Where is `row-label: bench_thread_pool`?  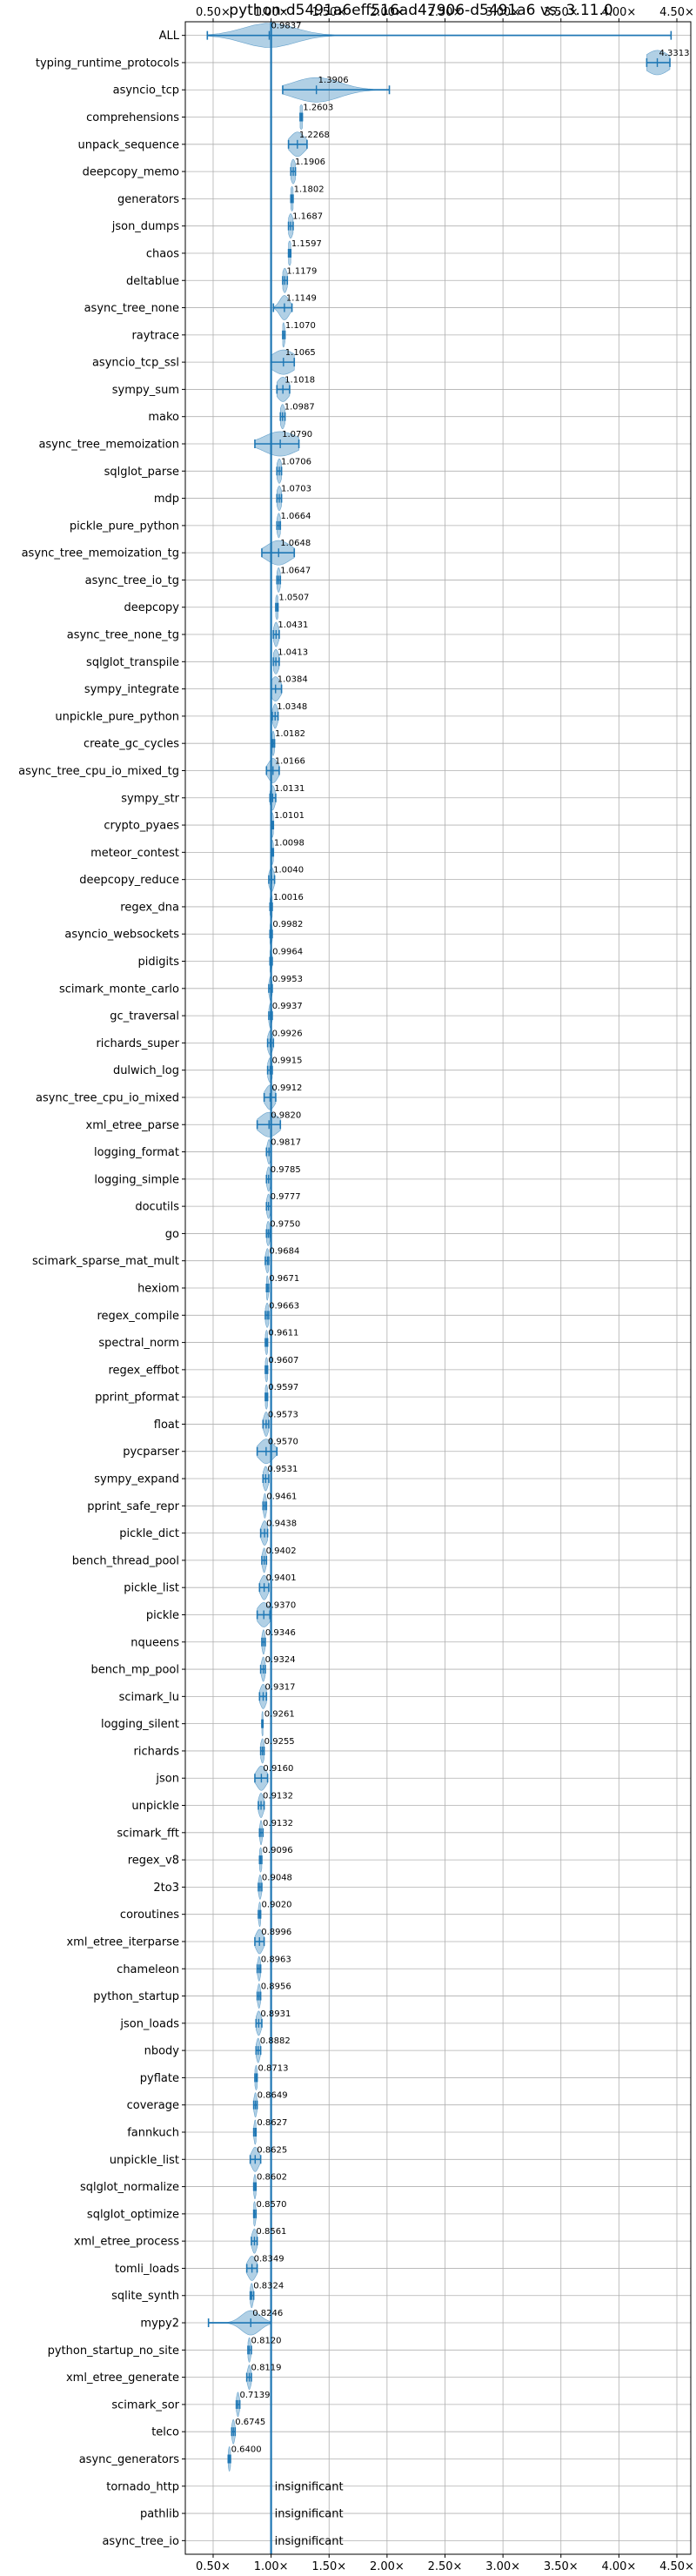 row-label: bench_thread_pool is located at coordinates (125, 1560).